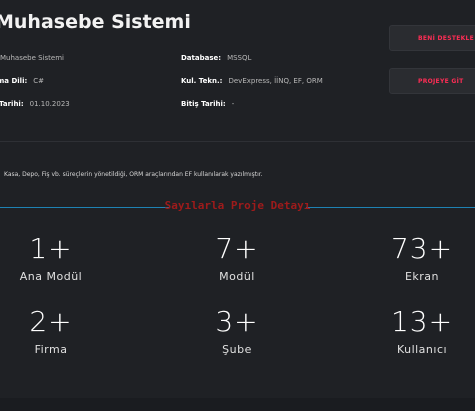 This screenshot has height=411, width=475. Describe the element at coordinates (85, 207) in the screenshot. I see `section-divider-left` at that location.